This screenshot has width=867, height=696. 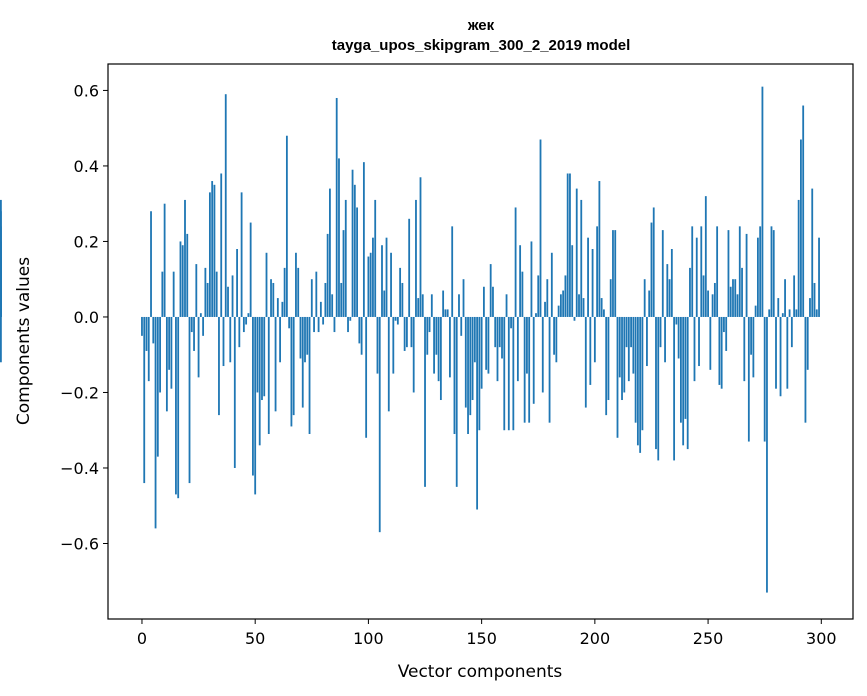 I want to click on y-axis-label: Components values, so click(x=24, y=341).